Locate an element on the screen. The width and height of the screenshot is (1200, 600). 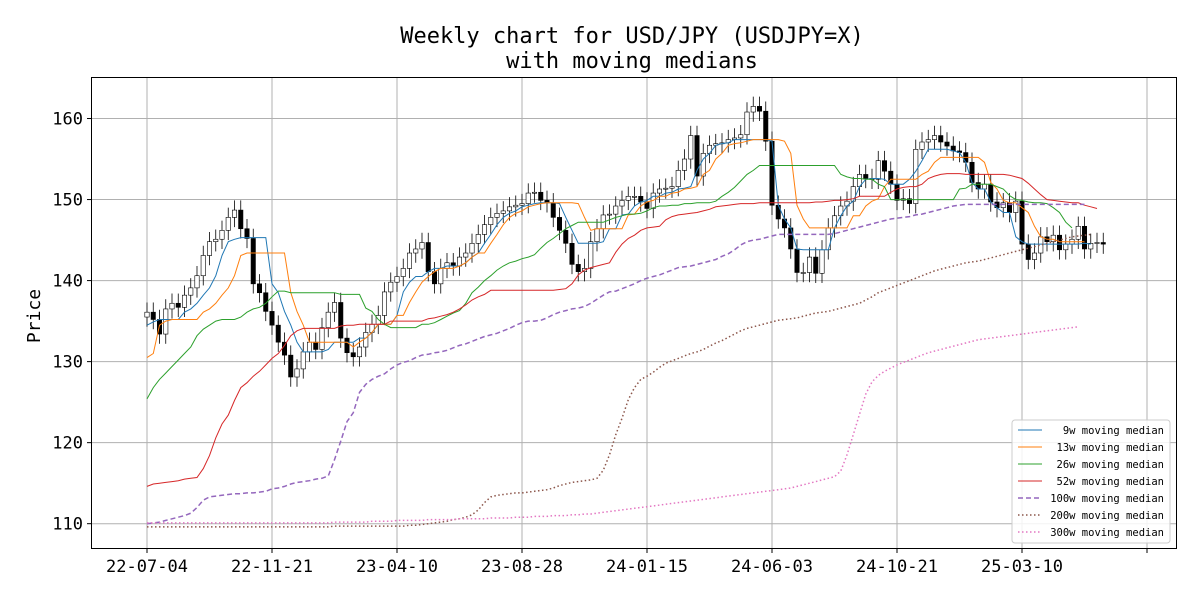
legend-box is located at coordinates (1091, 481).